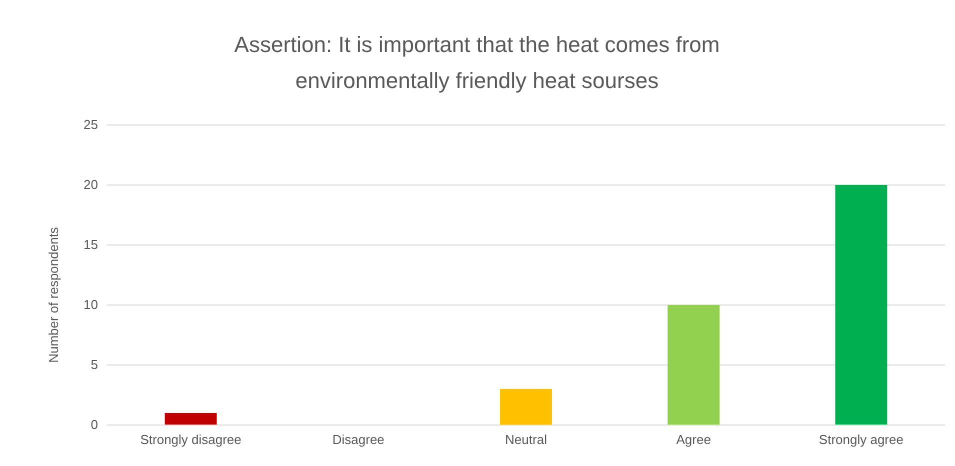 This screenshot has height=466, width=955. Describe the element at coordinates (94, 424) in the screenshot. I see `y-tick-label: 0` at that location.